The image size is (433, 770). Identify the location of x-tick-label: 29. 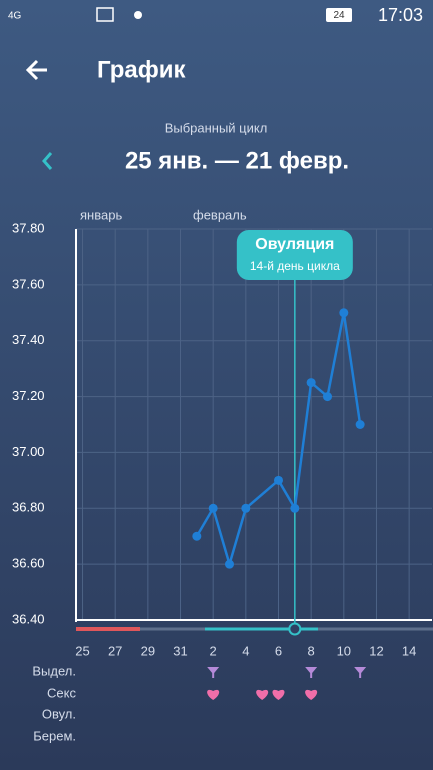
(148, 650).